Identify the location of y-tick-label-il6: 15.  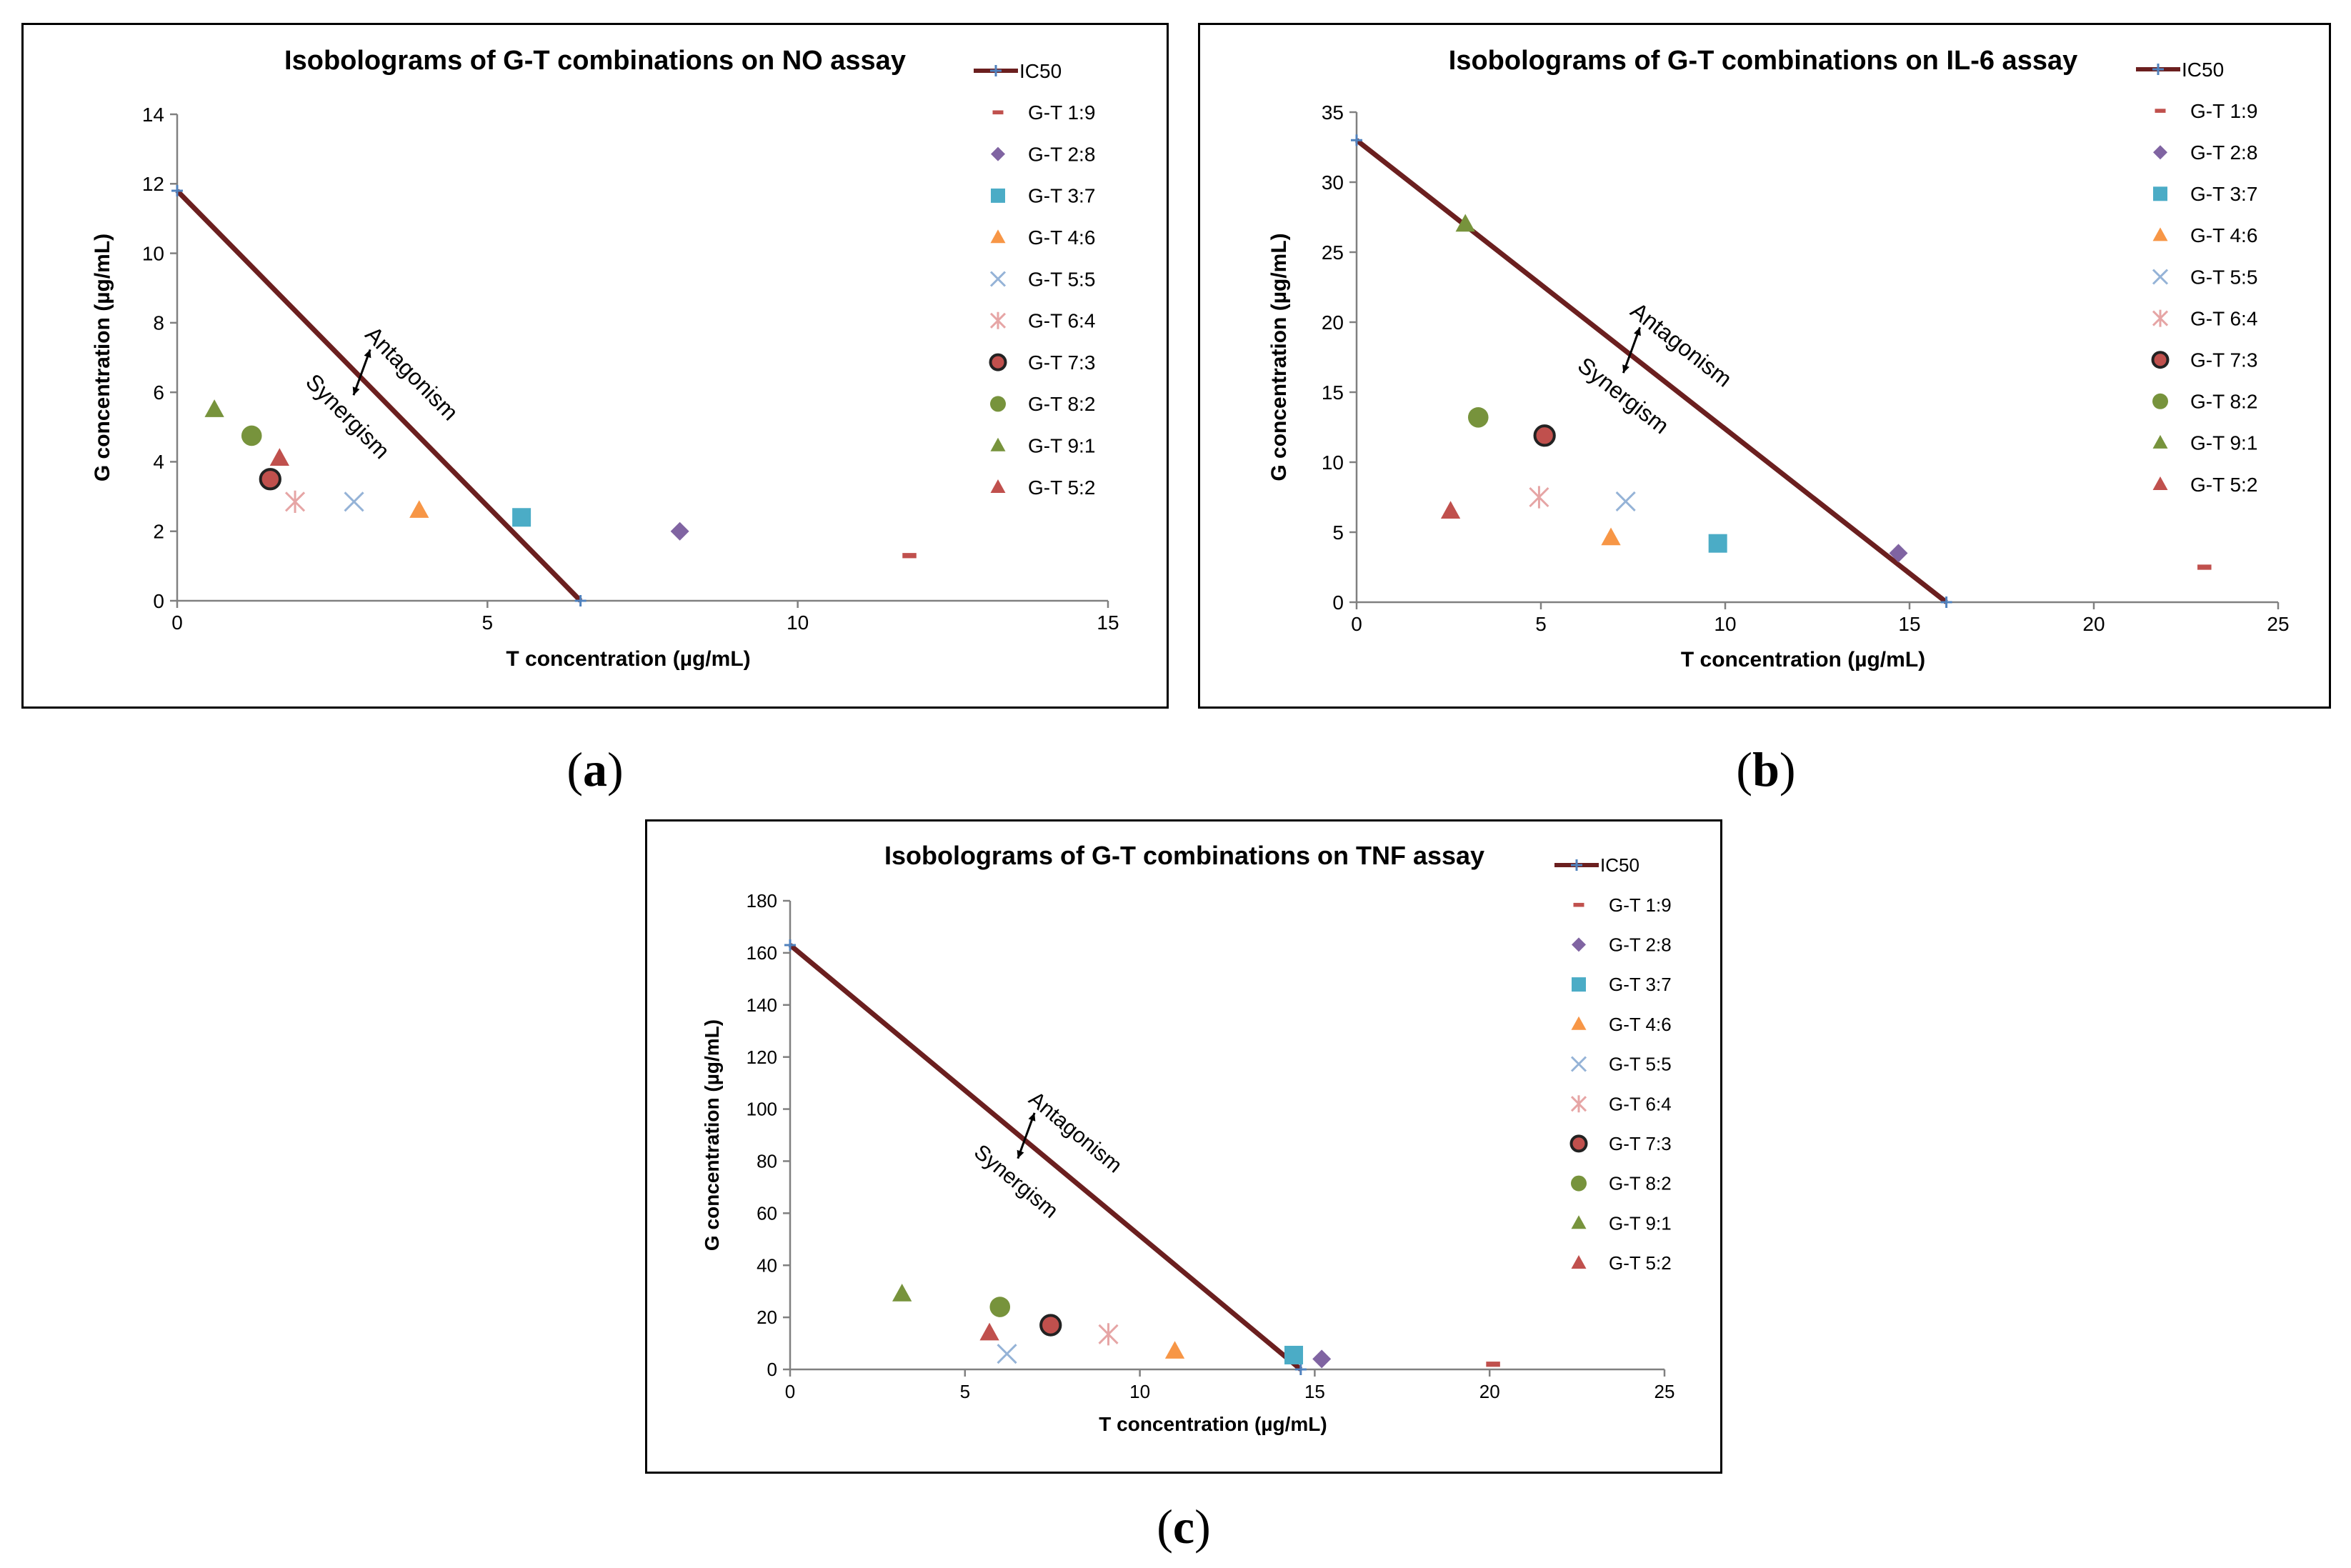
(1333, 392).